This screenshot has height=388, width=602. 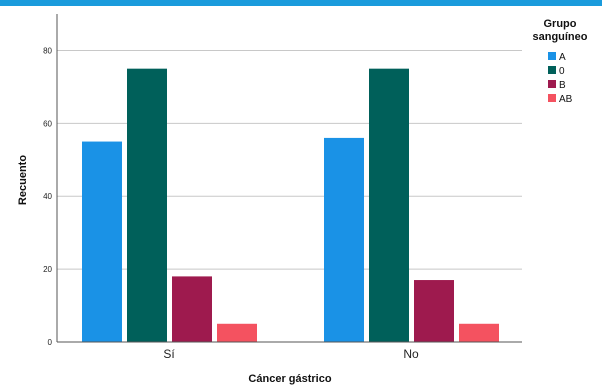 What do you see at coordinates (560, 24) in the screenshot?
I see `legend-title-line-1: Grupo` at bounding box center [560, 24].